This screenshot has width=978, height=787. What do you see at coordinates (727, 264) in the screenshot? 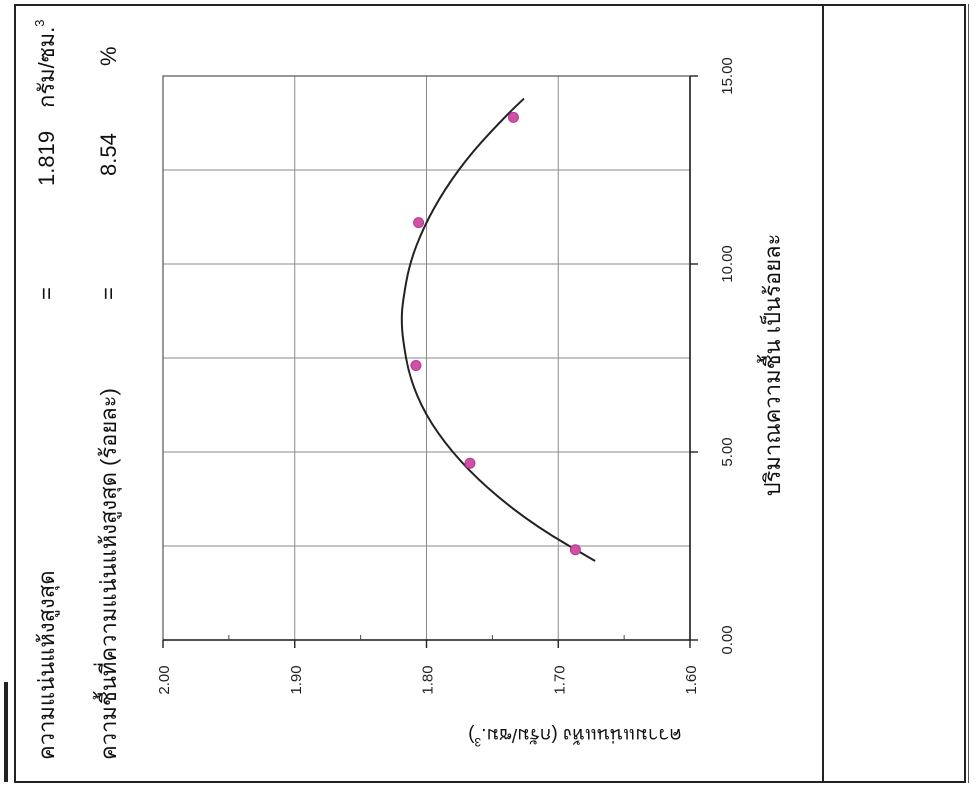
I see `x-tick-label: 10.00` at bounding box center [727, 264].